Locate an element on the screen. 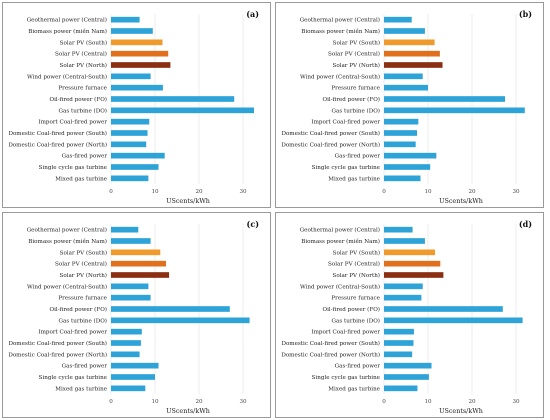 The width and height of the screenshot is (550, 420). panel-letter: (c) is located at coordinates (253, 224).